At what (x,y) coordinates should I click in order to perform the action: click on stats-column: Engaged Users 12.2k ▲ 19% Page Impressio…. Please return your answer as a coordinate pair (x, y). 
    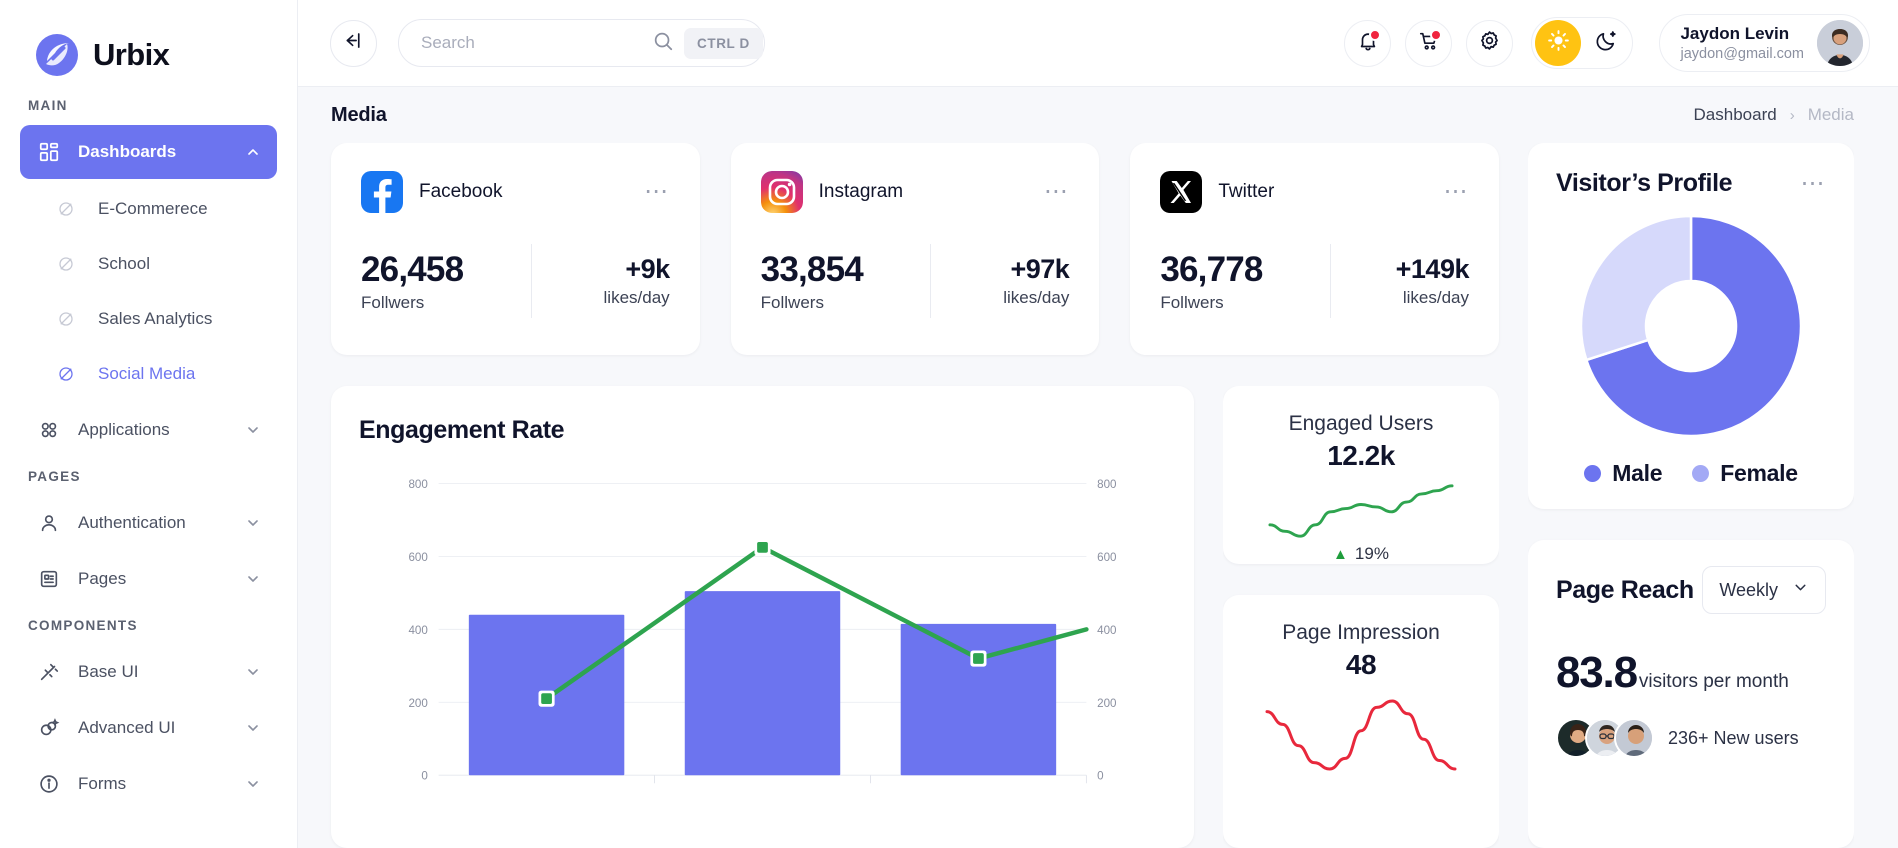
    Looking at the image, I should click on (1361, 617).